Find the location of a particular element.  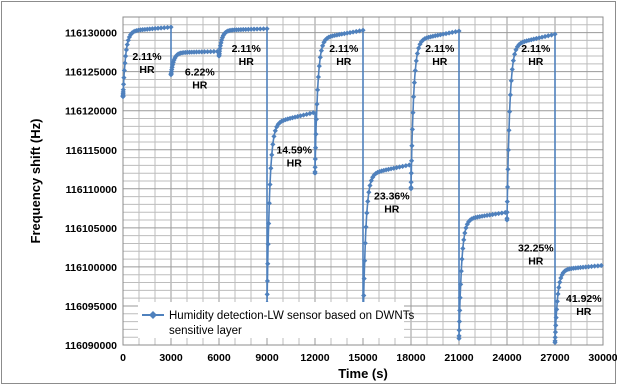

y-tick-label: 116130000 is located at coordinates (91, 34).